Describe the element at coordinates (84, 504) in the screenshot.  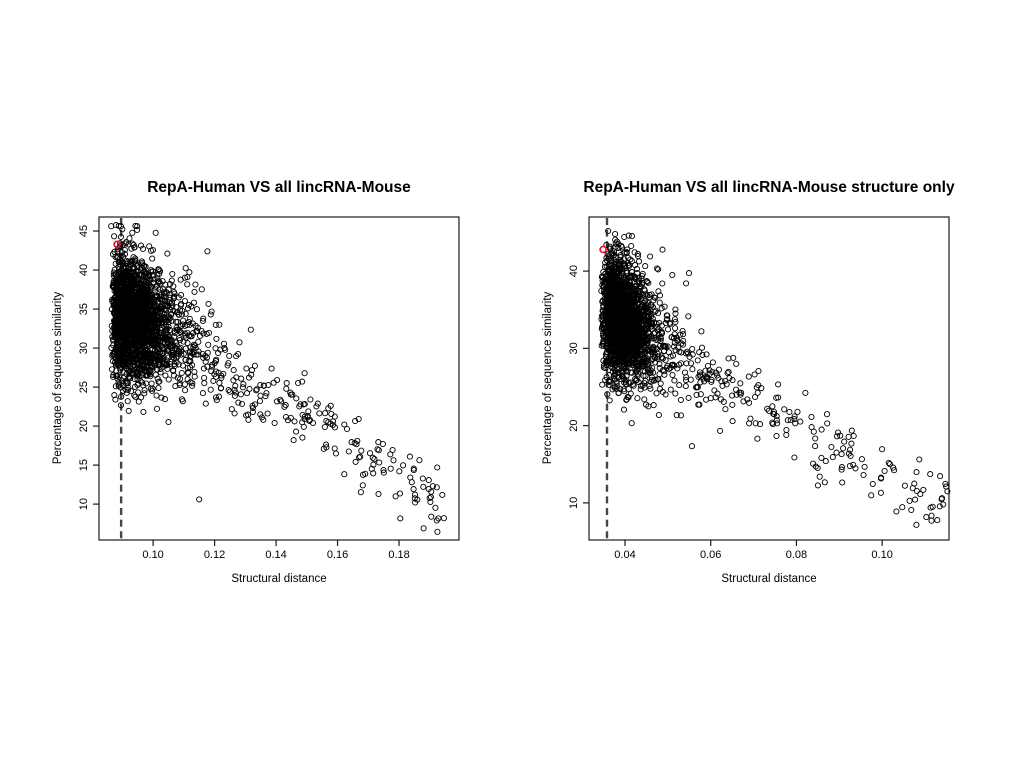
I see `y-tick-label: 10` at that location.